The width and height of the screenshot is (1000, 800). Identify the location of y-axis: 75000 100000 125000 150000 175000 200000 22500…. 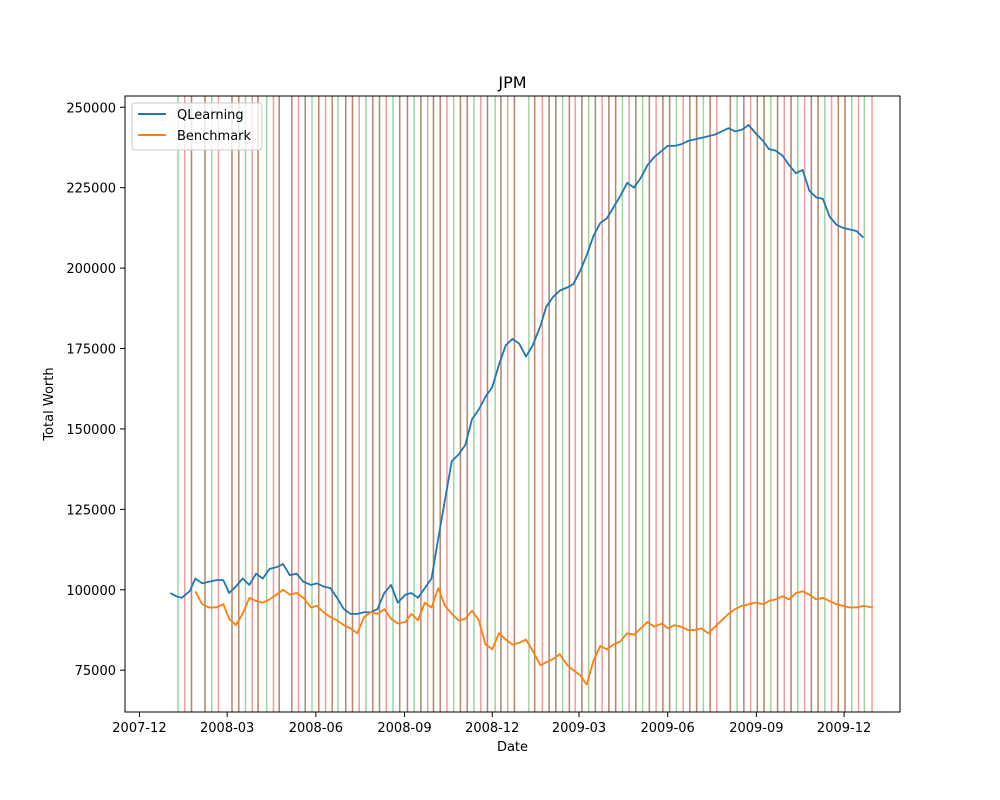
(95, 390).